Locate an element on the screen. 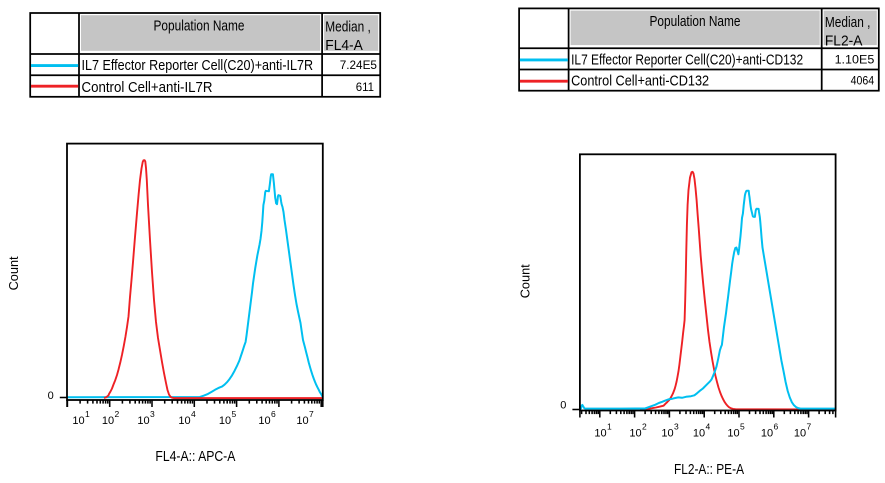 Image resolution: width=885 pixels, height=483 pixels. svg-text: Control Cell+anti-CD132 is located at coordinates (640, 82).